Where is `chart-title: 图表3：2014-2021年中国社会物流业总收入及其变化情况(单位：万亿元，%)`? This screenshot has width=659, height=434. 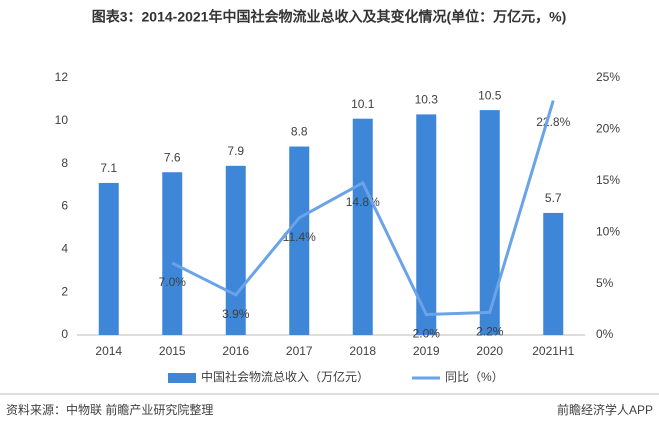
chart-title: 图表3：2014-2021年中国社会物流业总收入及其变化情况(单位：万亿元，%) is located at coordinates (329, 17).